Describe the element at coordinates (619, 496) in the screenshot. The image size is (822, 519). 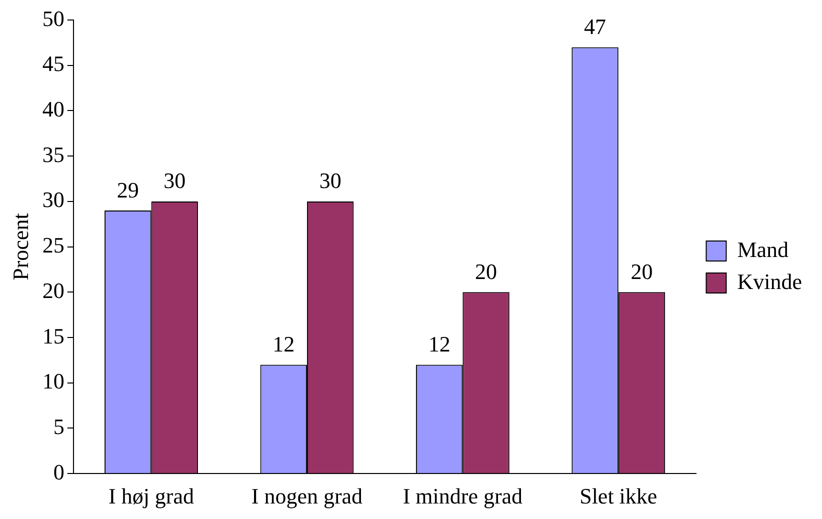
I see `x-tick-label: Slet ikke` at that location.